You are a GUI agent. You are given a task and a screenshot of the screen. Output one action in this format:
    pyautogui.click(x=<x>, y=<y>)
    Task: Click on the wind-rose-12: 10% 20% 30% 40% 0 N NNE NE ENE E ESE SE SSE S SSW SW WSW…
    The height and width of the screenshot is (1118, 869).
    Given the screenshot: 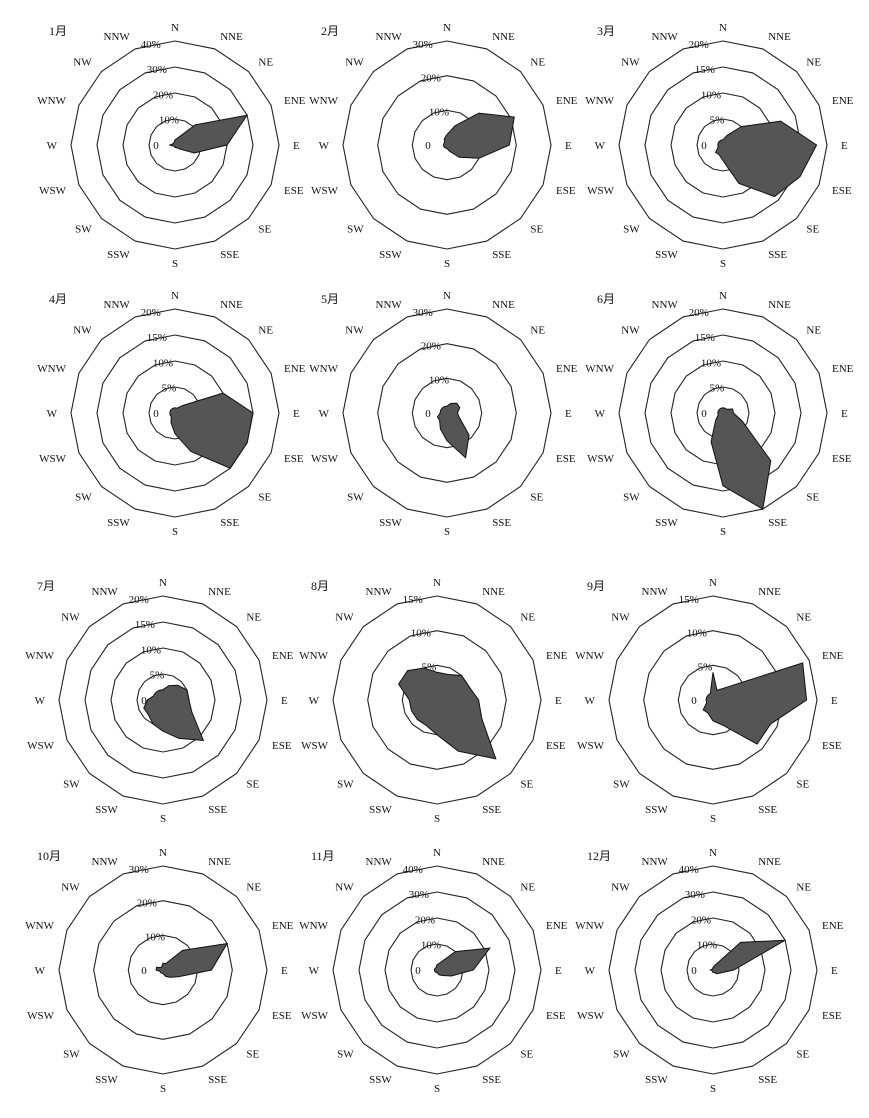 What is the action you would take?
    pyautogui.click(x=709, y=971)
    